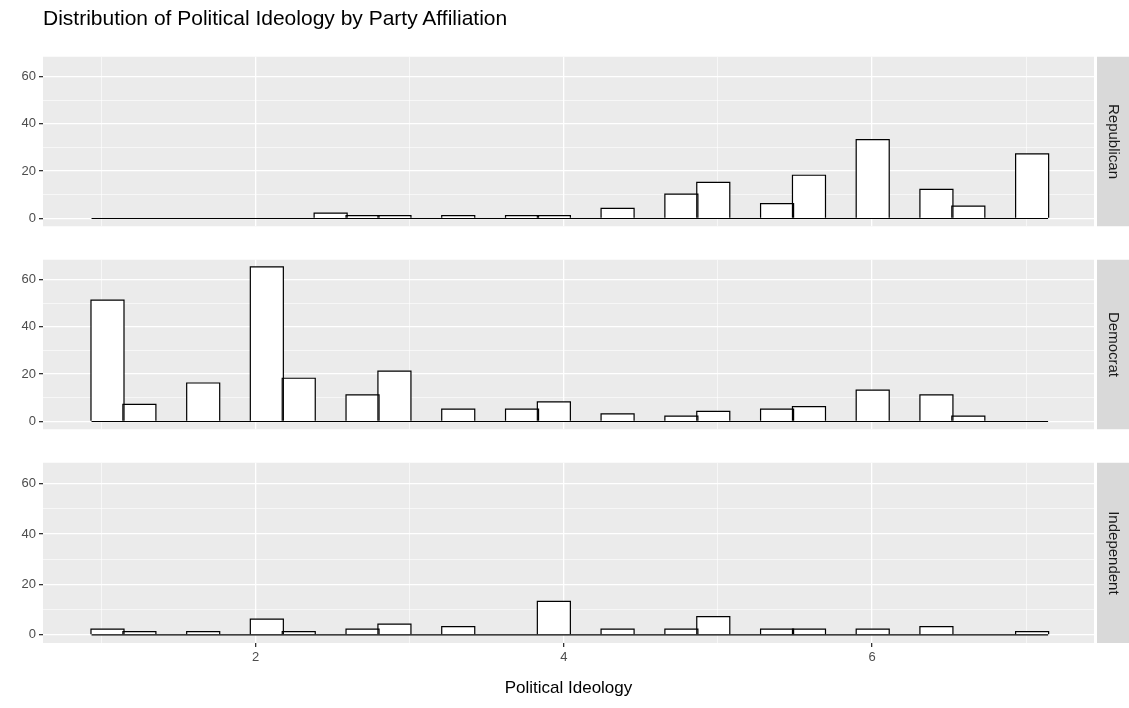 The image size is (1129, 708). I want to click on x-axis-title: Political Ideology, so click(568, 688).